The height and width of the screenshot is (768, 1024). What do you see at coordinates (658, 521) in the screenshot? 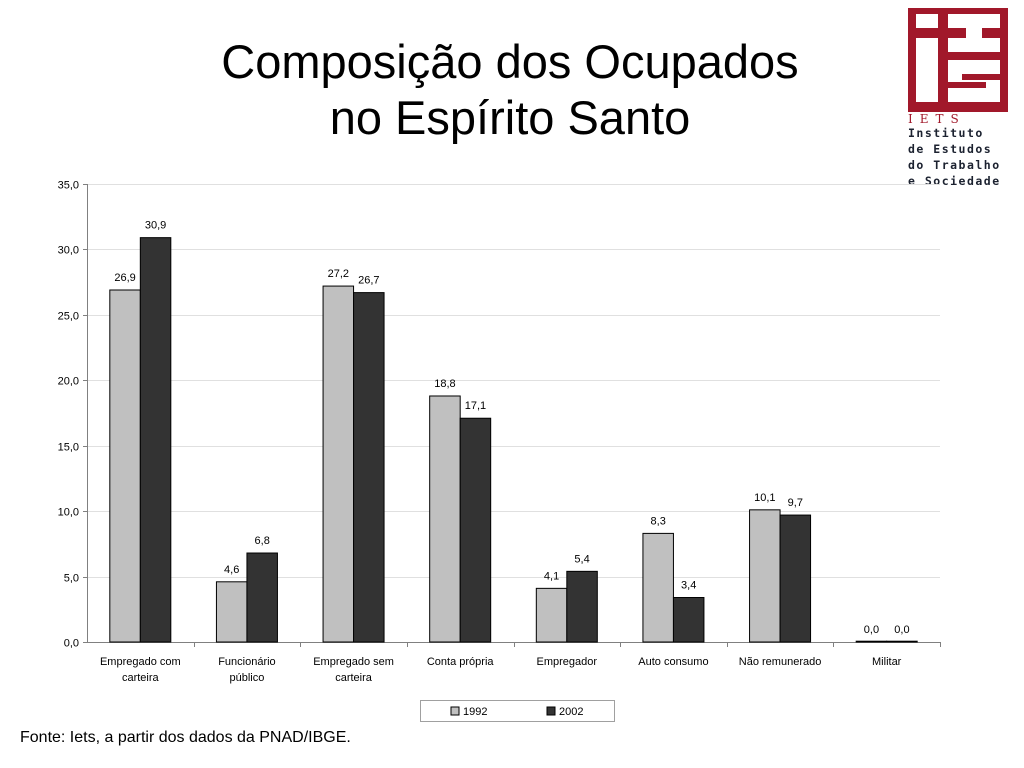
I see `data-label: 8,3` at bounding box center [658, 521].